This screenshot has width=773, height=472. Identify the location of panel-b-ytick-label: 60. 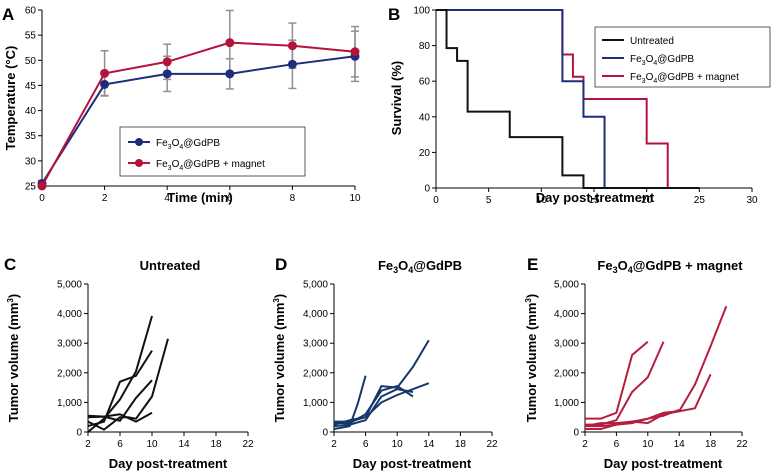
(425, 82).